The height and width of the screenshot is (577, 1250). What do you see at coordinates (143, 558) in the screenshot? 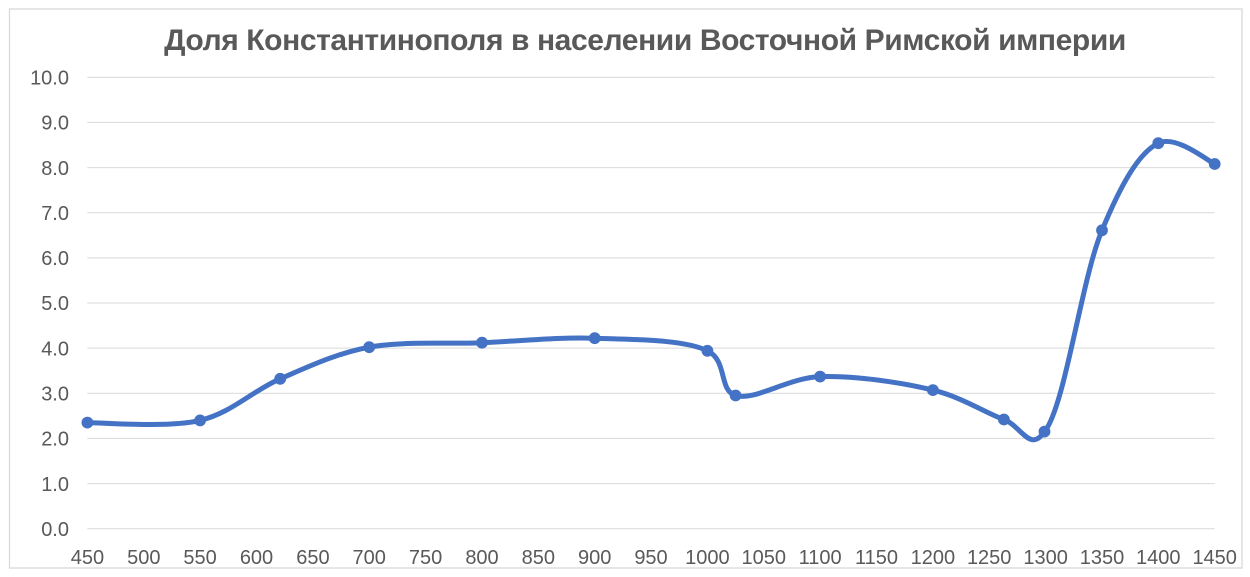
I see `svg-text: 500` at bounding box center [143, 558].